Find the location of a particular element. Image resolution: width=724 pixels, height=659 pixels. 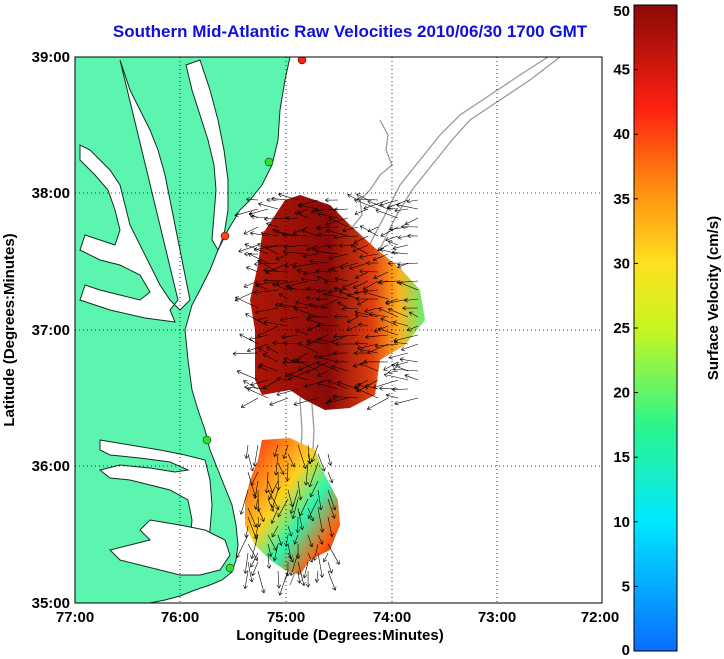

x-tick-label: 74:00 is located at coordinates (392, 617).